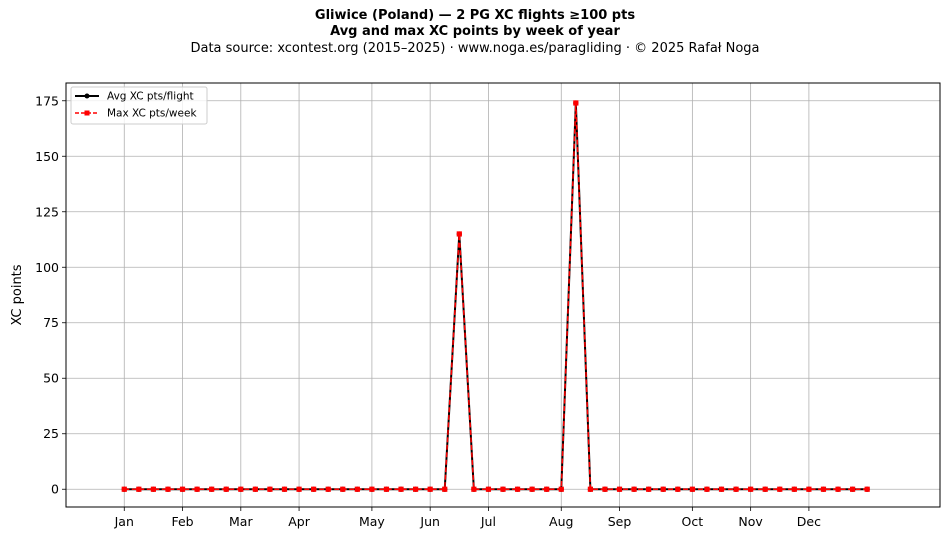 The image size is (950, 539). Describe the element at coordinates (55, 489) in the screenshot. I see `y-tick-label: 0` at that location.